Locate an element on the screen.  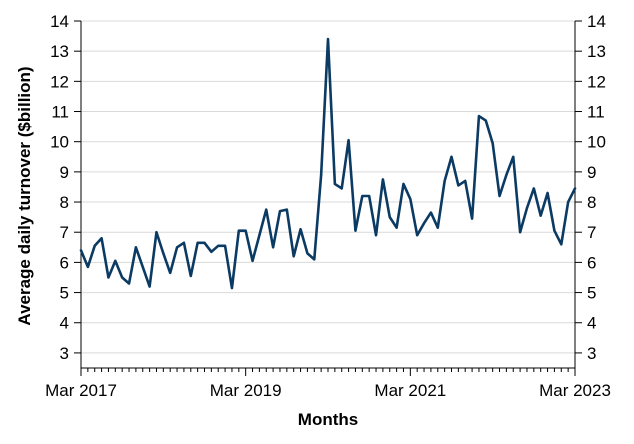
y-tick-label: 11 is located at coordinates (60, 112).